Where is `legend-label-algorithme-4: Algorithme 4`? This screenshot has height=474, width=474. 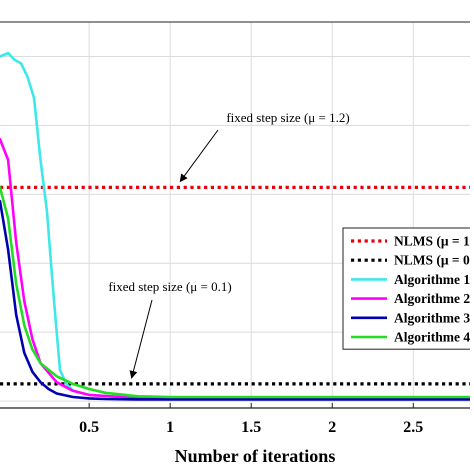
legend-label-algorithme-4: Algorithme 4 is located at coordinates (432, 337).